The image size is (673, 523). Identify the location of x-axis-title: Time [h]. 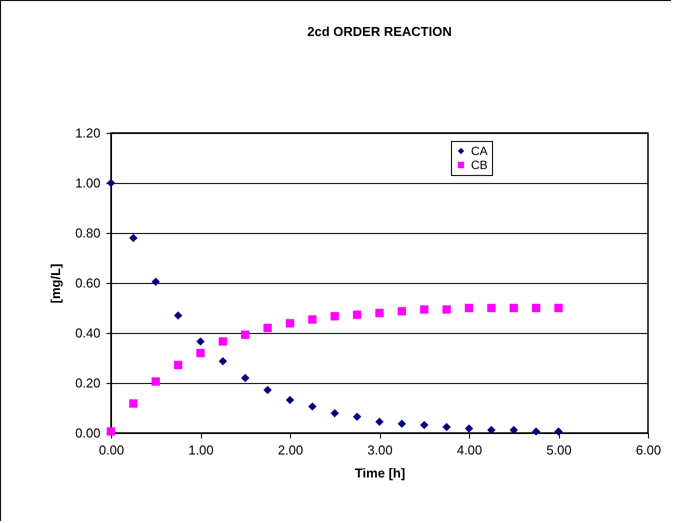
(380, 473).